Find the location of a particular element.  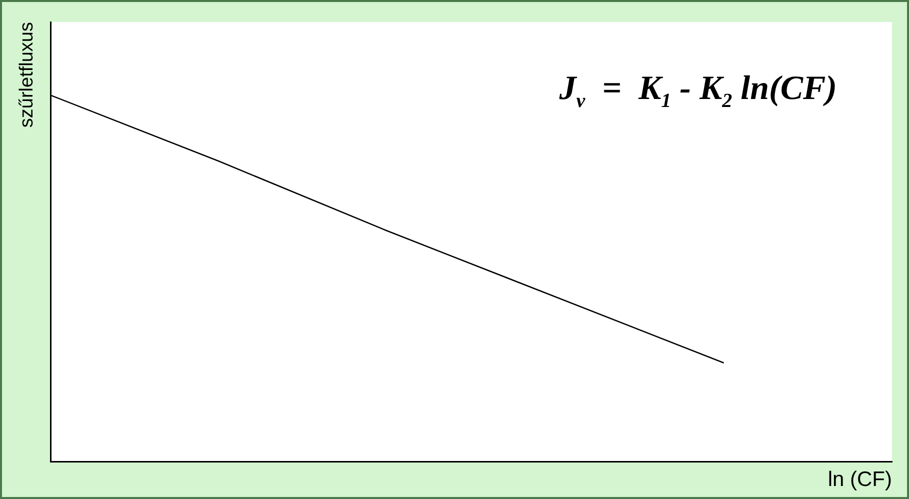

y-axis-title: szűrletfluxus is located at coordinates (27, 75).